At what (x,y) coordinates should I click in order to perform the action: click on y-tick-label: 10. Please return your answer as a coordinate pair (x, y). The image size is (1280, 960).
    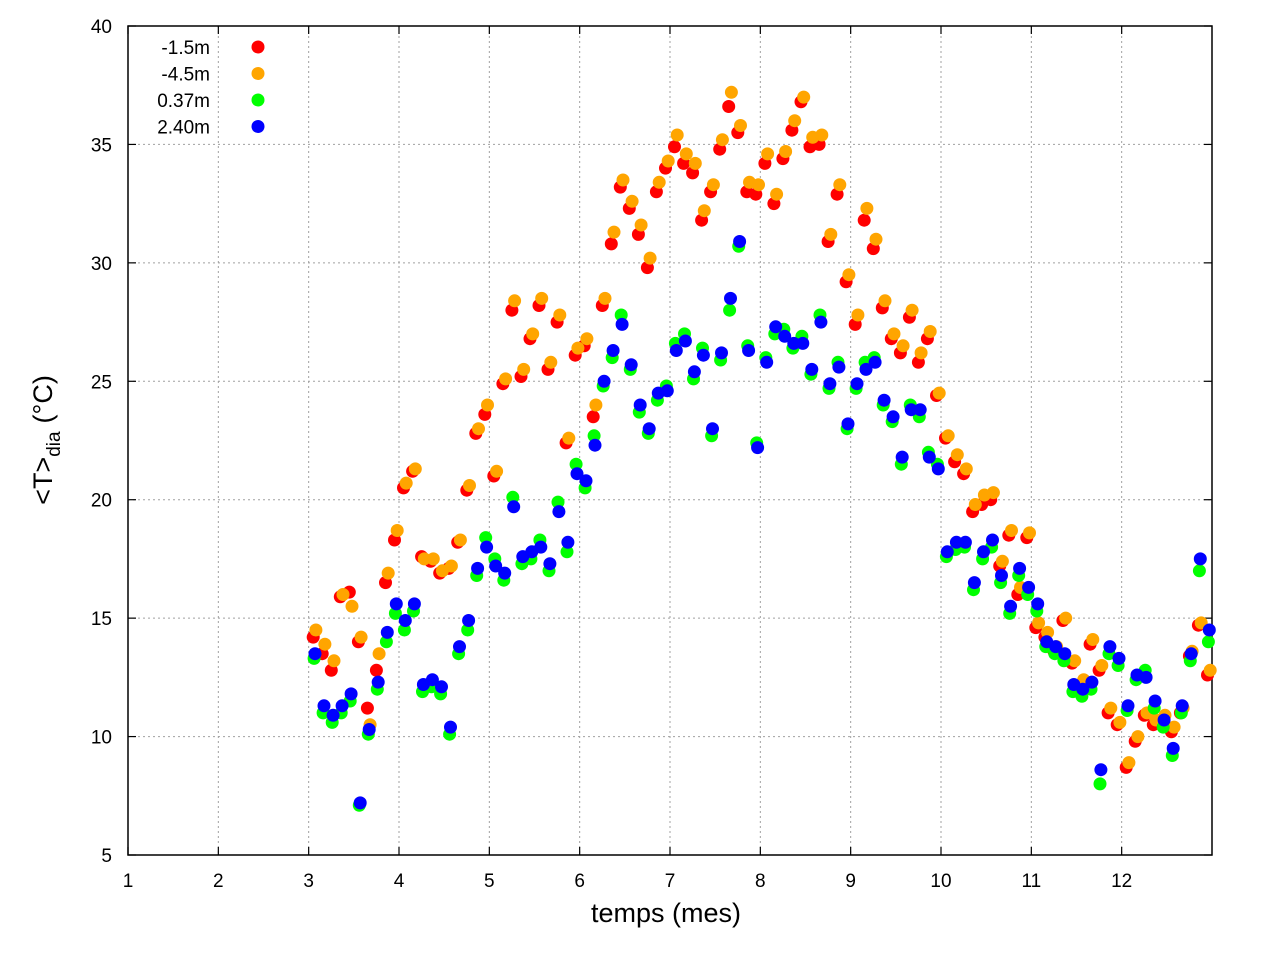
    Looking at the image, I should click on (101, 738).